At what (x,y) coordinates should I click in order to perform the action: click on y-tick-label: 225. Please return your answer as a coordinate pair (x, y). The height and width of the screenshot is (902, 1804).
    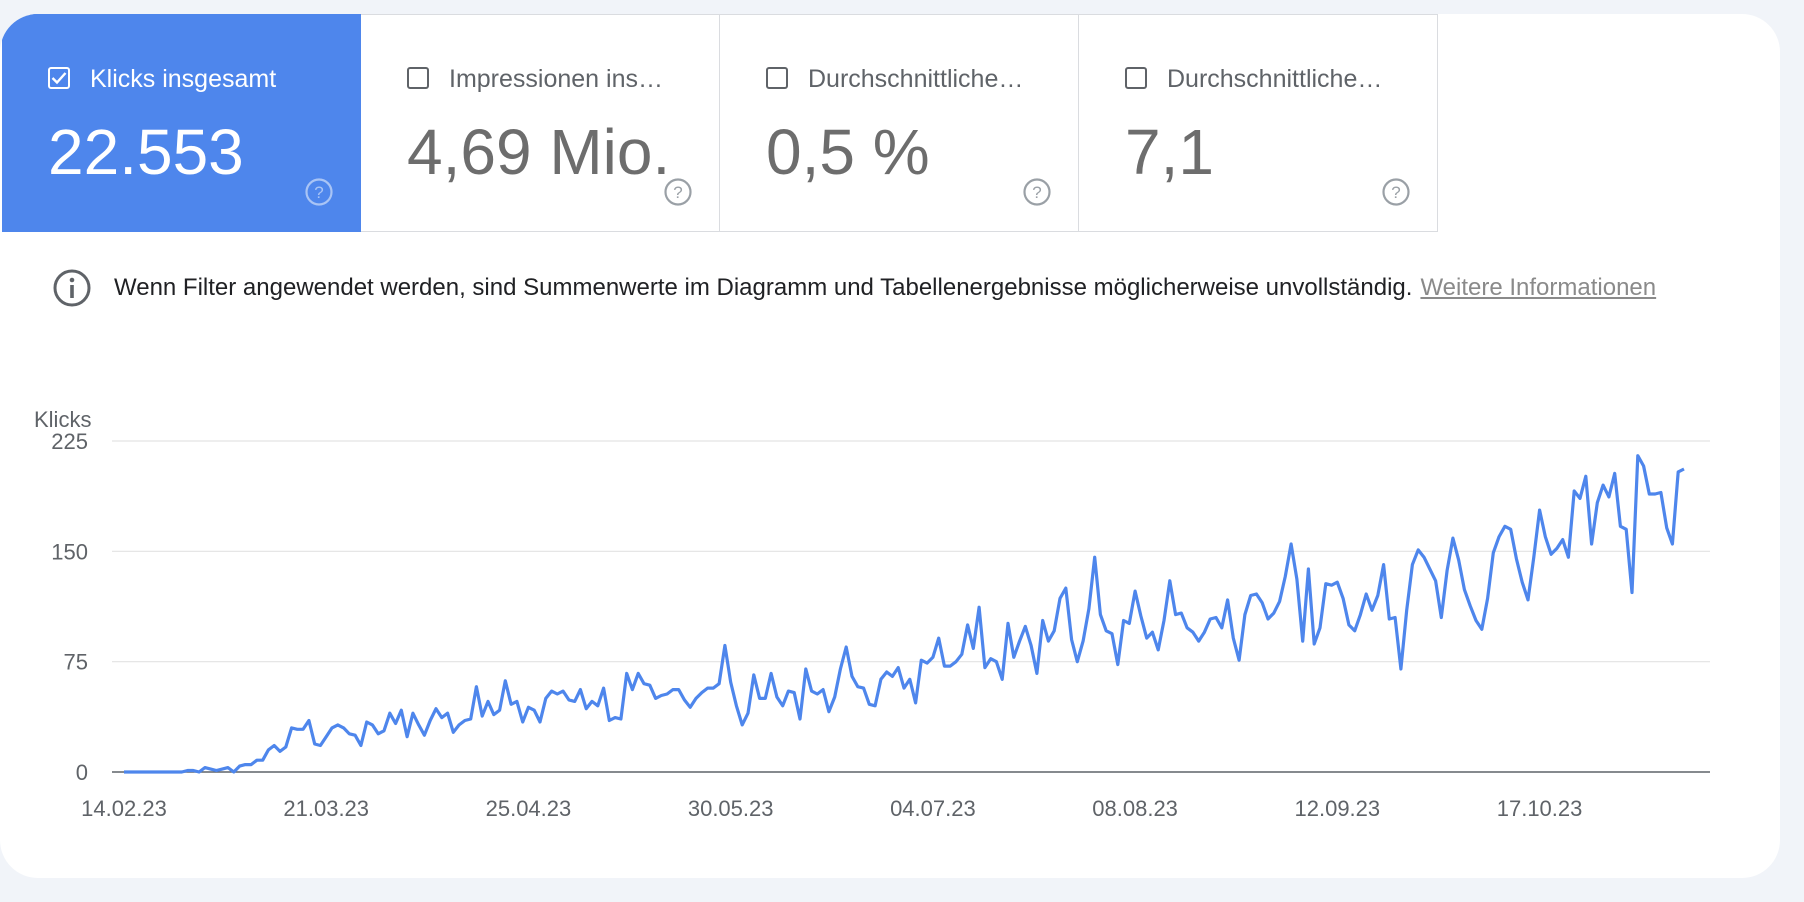
    Looking at the image, I should click on (69, 441).